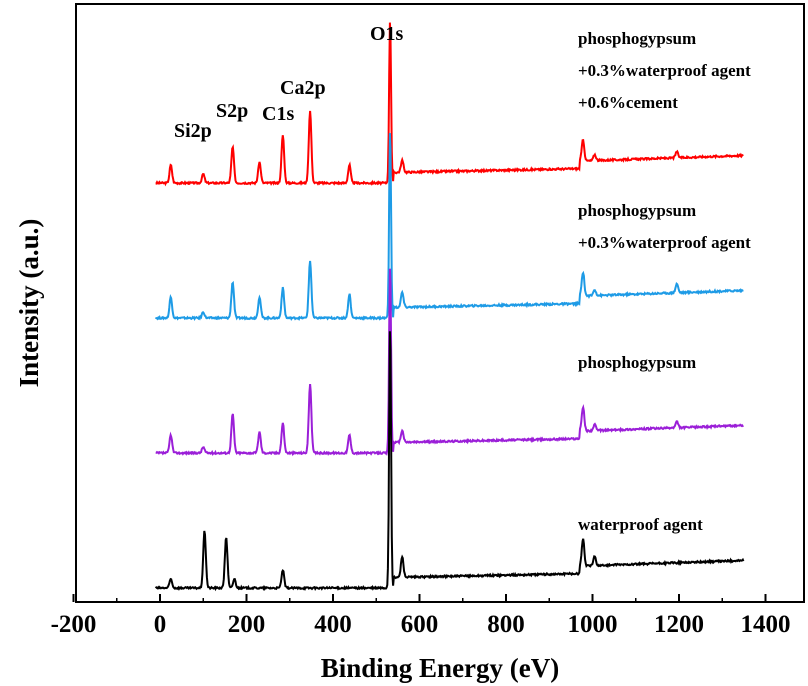  I want to click on x-axis-ticks, so click(419, 598).